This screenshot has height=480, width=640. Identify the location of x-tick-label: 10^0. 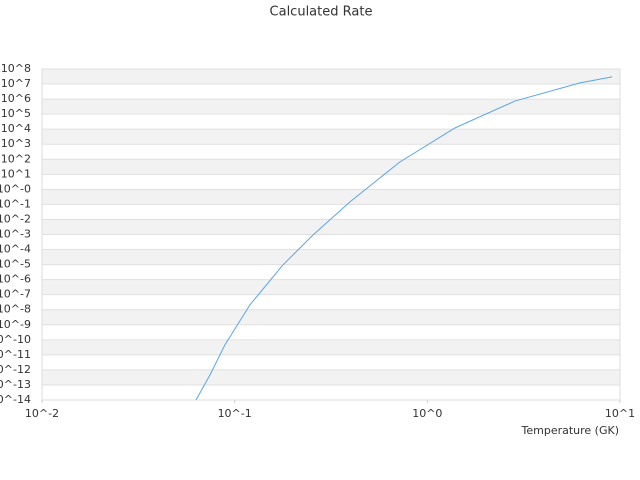
(427, 413).